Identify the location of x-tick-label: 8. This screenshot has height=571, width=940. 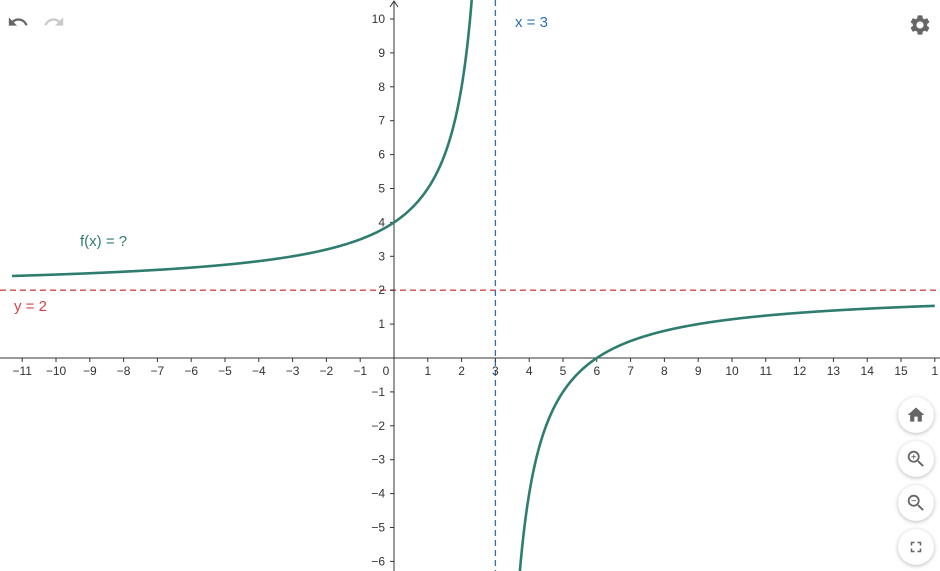
(664, 371).